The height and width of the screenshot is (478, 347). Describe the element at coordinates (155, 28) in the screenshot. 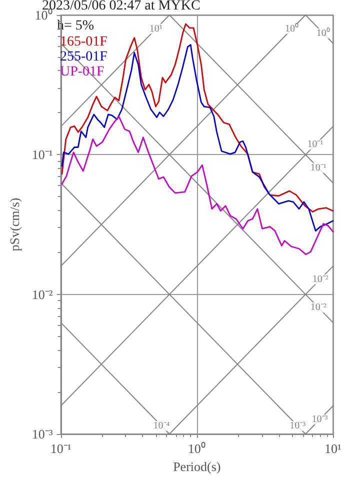

I see `annotation: 10¹` at that location.